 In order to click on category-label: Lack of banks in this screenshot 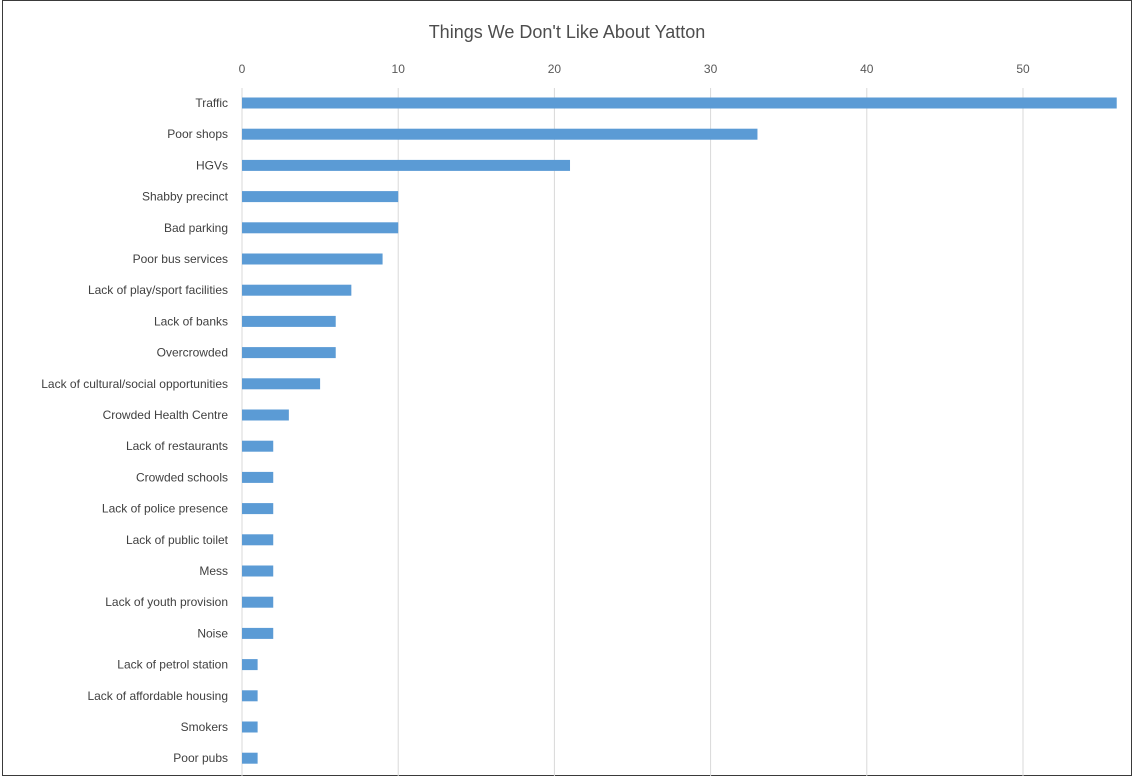, I will do `click(191, 321)`.